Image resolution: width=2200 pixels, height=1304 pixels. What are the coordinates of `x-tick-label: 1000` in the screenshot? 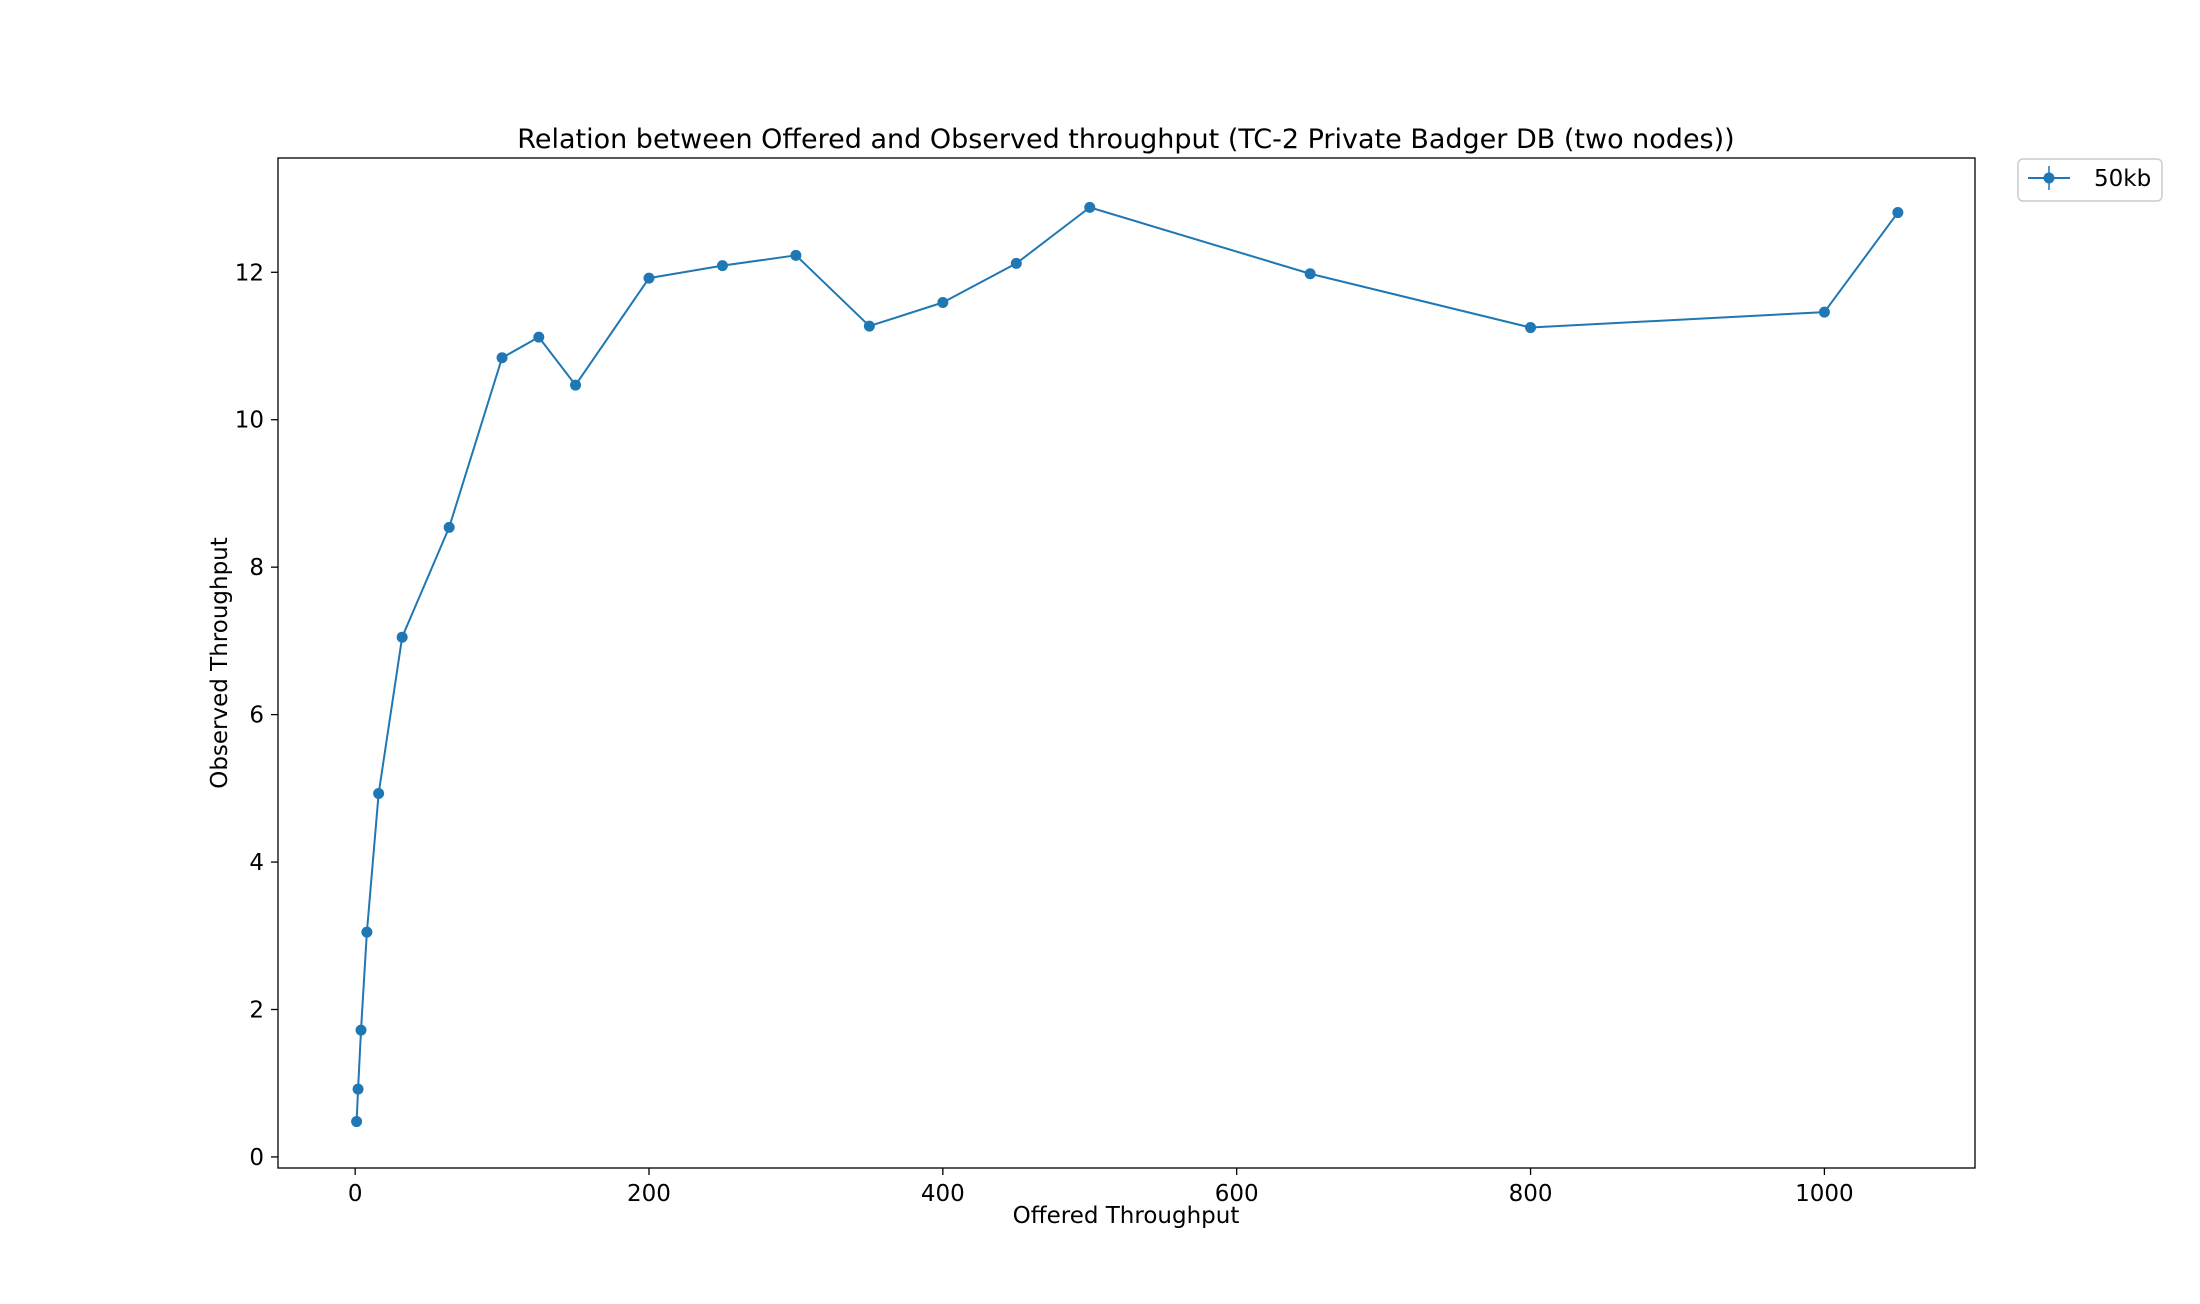 It's located at (1824, 1194).